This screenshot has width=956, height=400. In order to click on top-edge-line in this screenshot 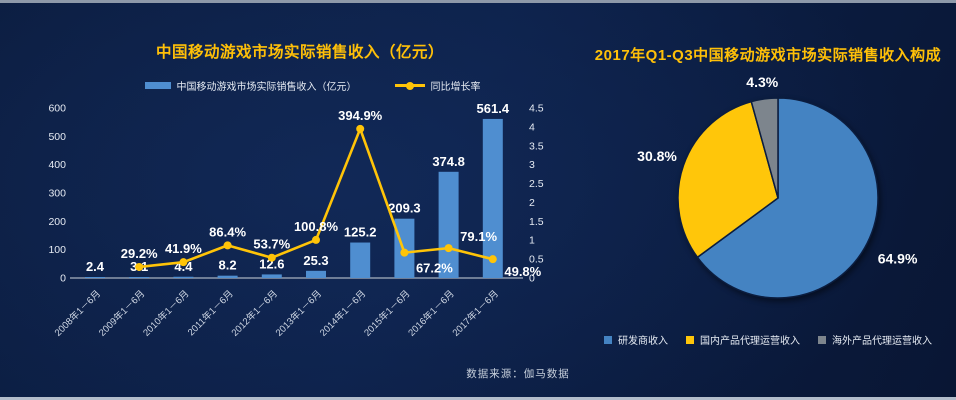, I will do `click(478, 1)`.